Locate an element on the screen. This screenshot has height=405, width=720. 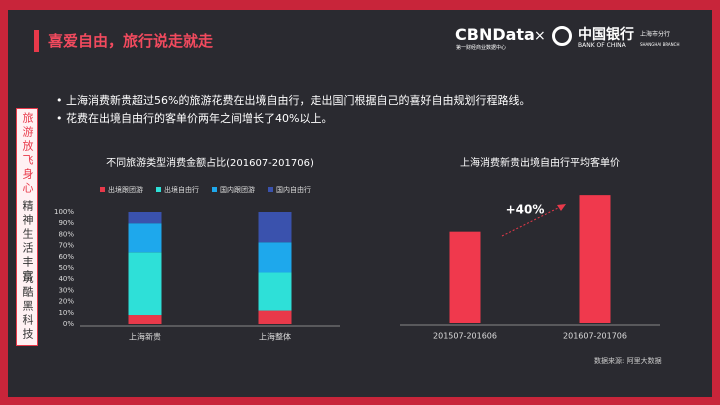
title-bar is located at coordinates (36, 41).